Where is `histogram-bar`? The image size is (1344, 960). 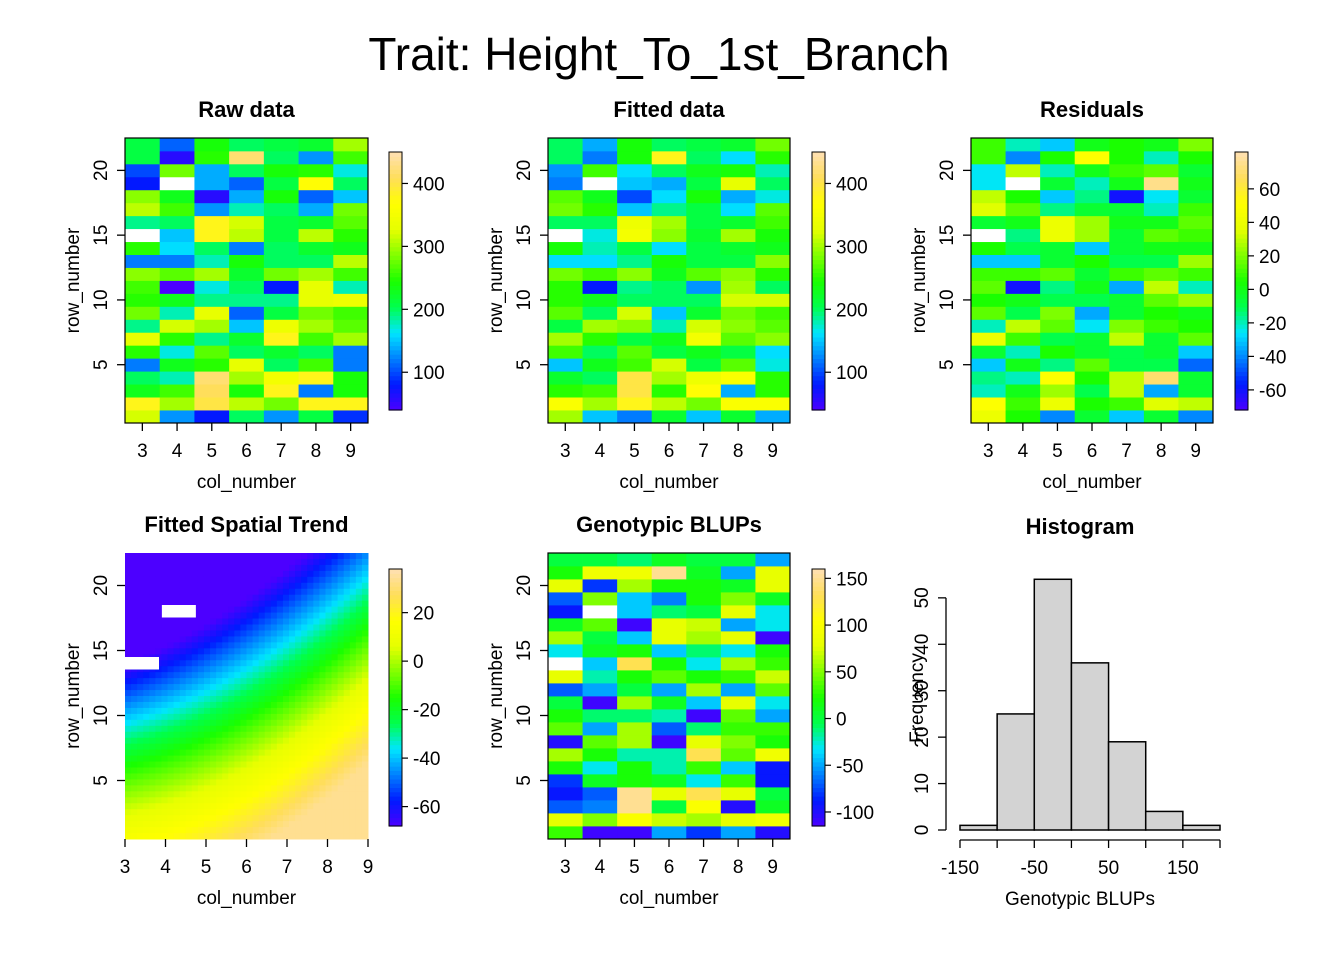
histogram-bar is located at coordinates (978, 827).